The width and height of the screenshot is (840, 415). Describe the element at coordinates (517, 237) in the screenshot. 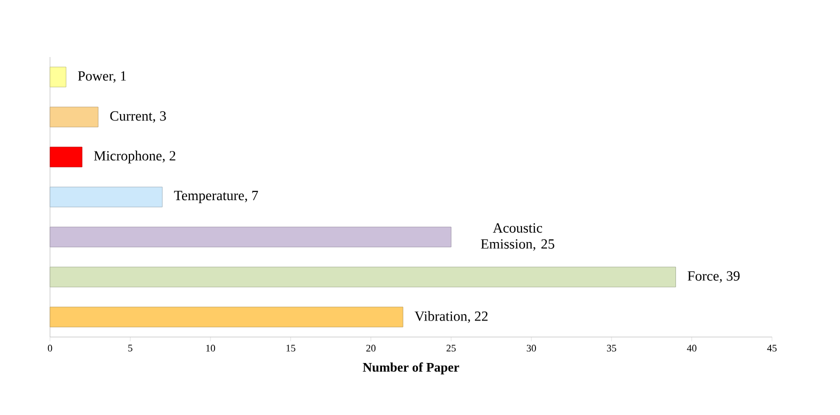

I see `data-label: Acoustic Emission, 25` at that location.